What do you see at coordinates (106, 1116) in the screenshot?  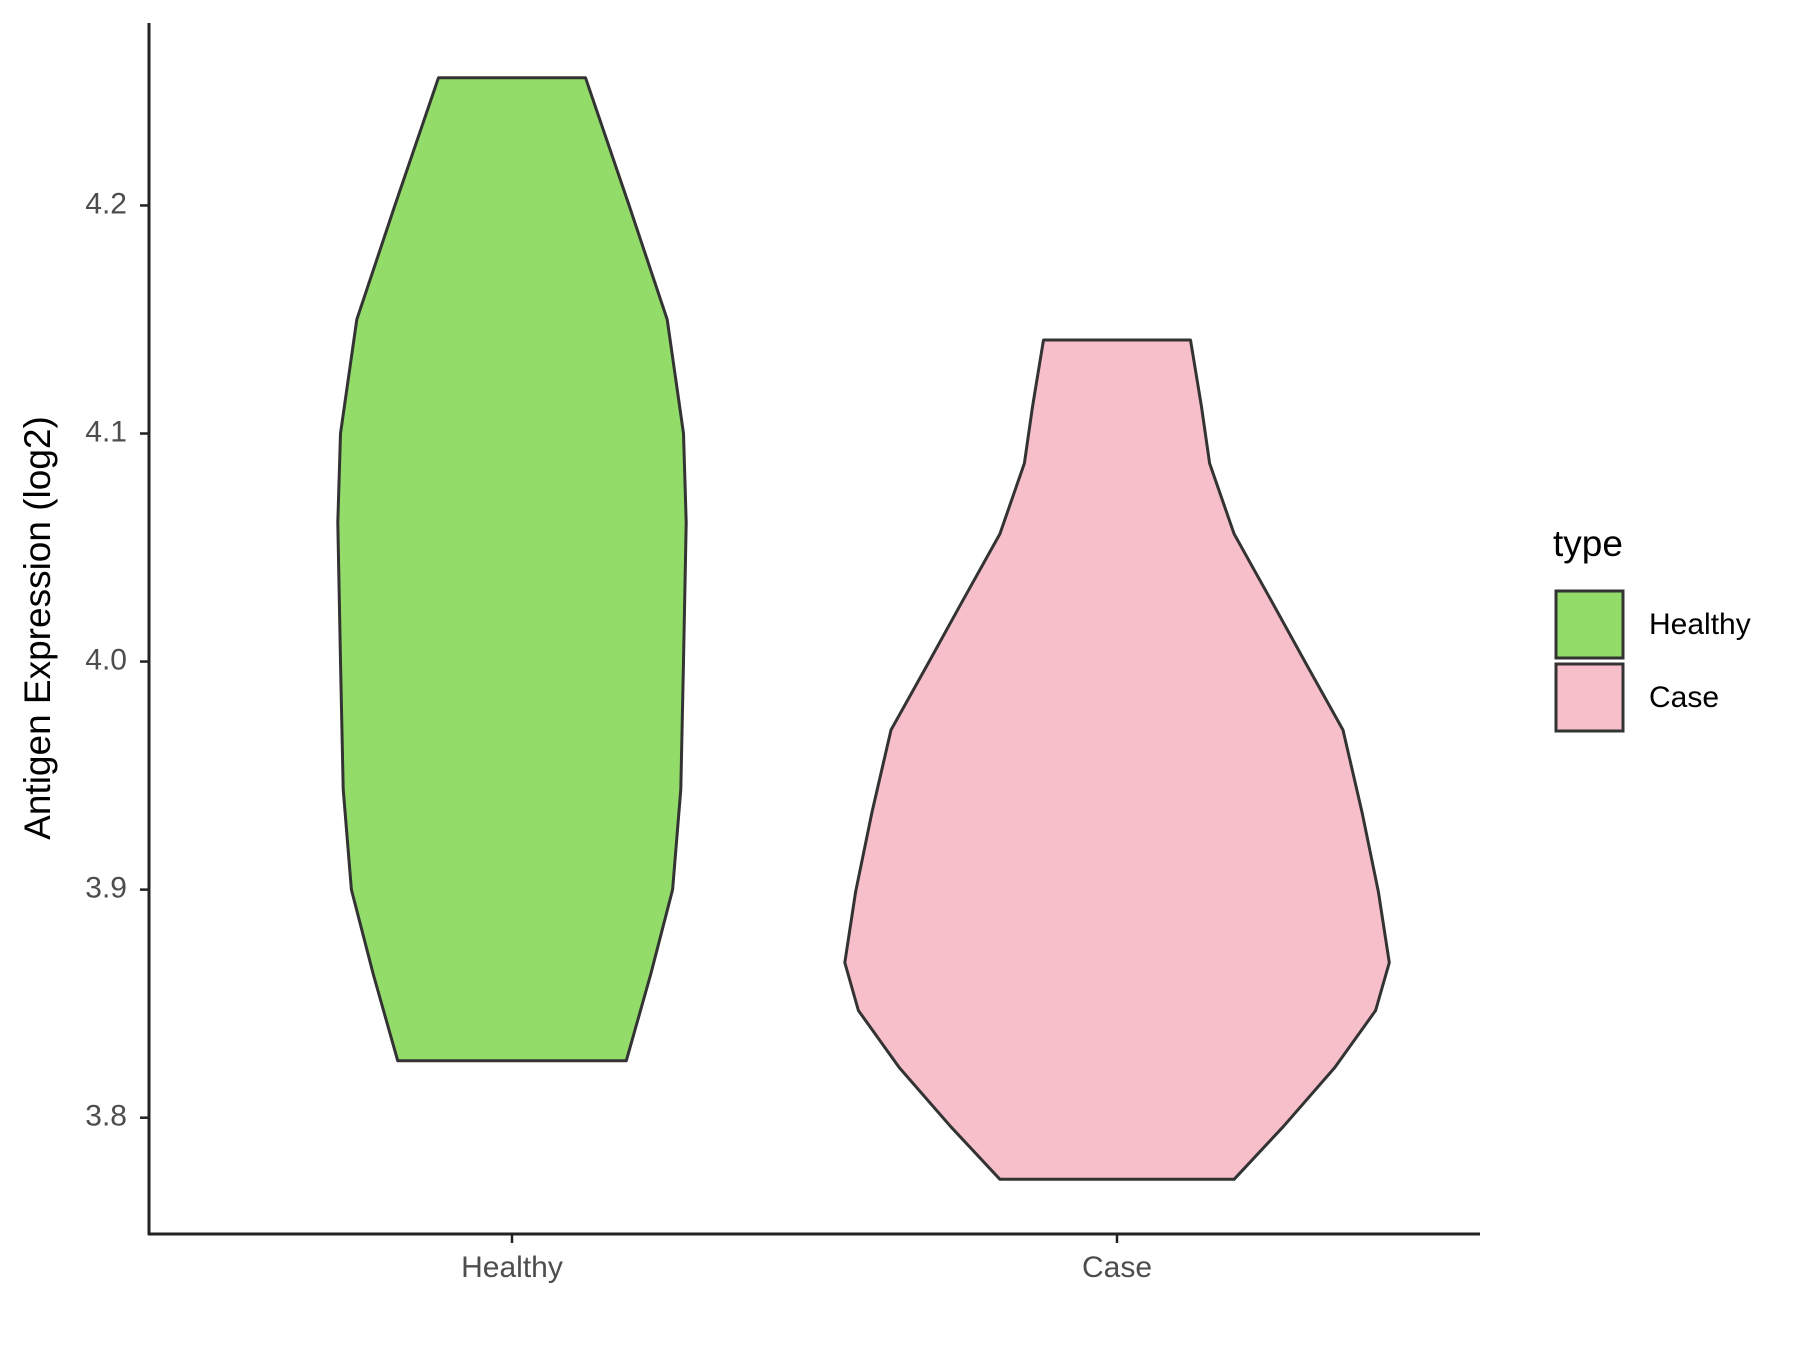 I see `y-tick-label: 3.8` at bounding box center [106, 1116].